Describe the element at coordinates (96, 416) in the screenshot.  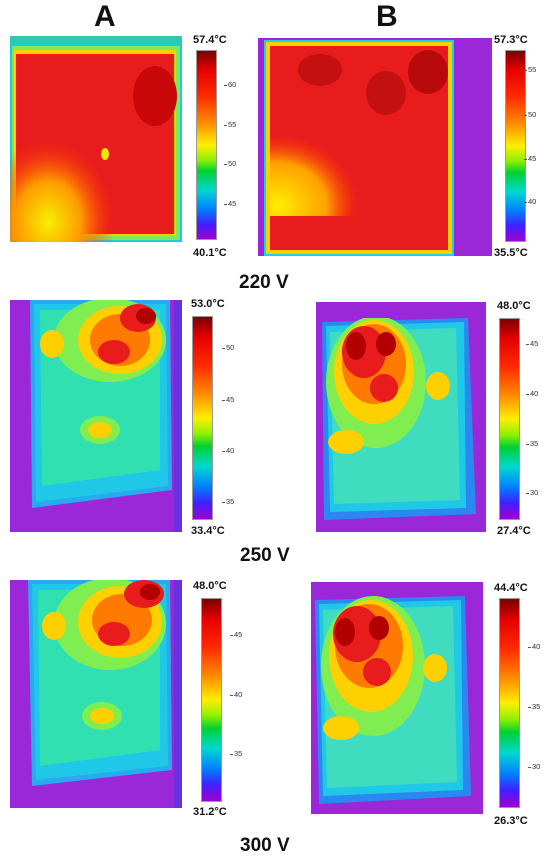
I see `thermal-image-a-250v` at that location.